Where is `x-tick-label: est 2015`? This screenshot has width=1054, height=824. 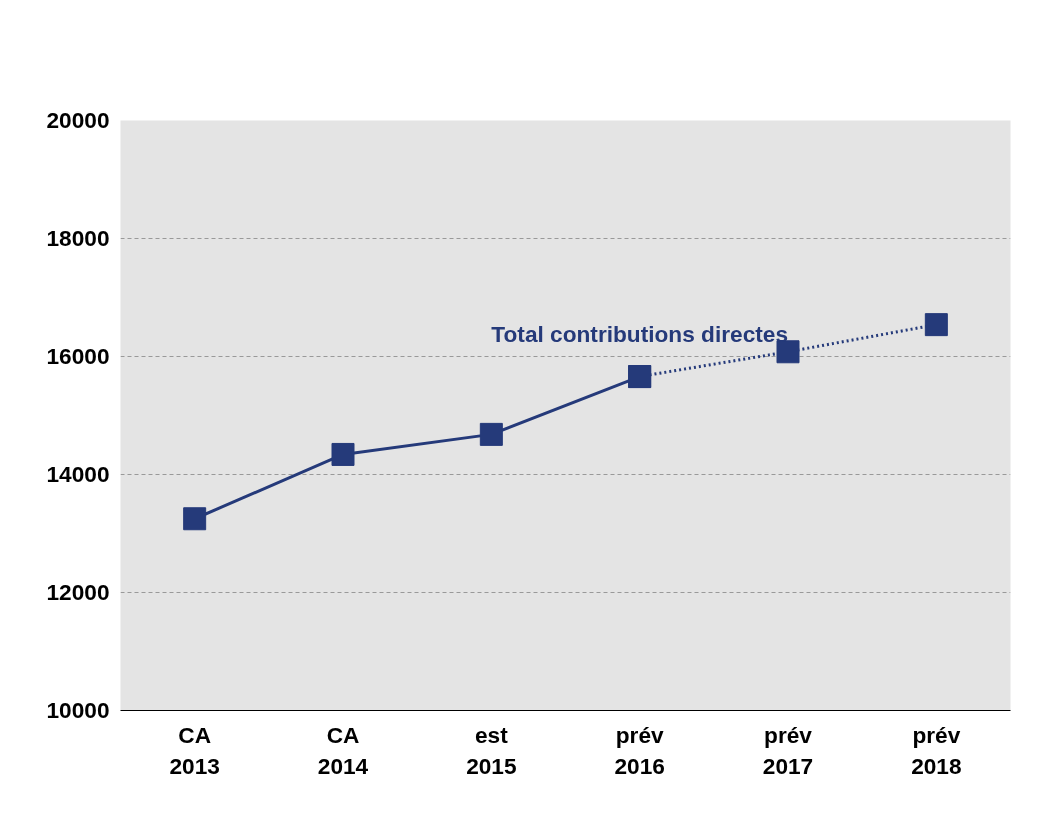 x-tick-label: est 2015 is located at coordinates (491, 750).